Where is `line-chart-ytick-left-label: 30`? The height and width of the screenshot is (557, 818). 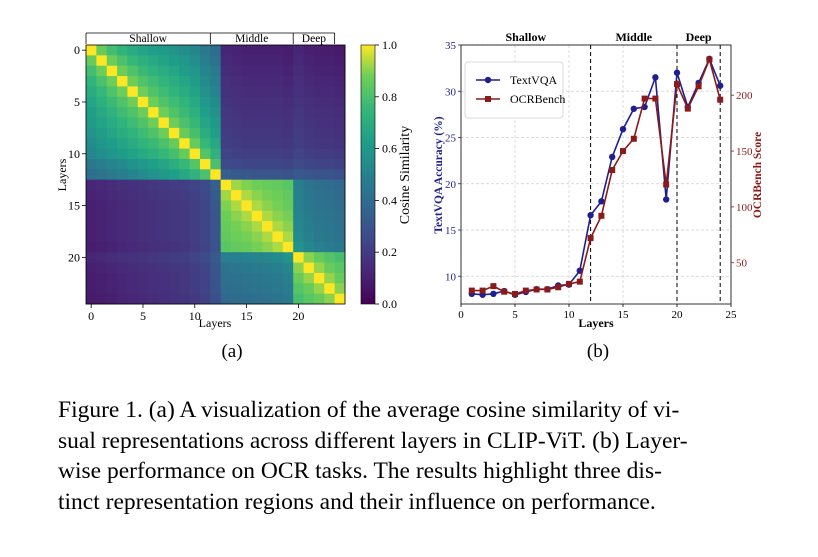
line-chart-ytick-left-label: 30 is located at coordinates (451, 92).